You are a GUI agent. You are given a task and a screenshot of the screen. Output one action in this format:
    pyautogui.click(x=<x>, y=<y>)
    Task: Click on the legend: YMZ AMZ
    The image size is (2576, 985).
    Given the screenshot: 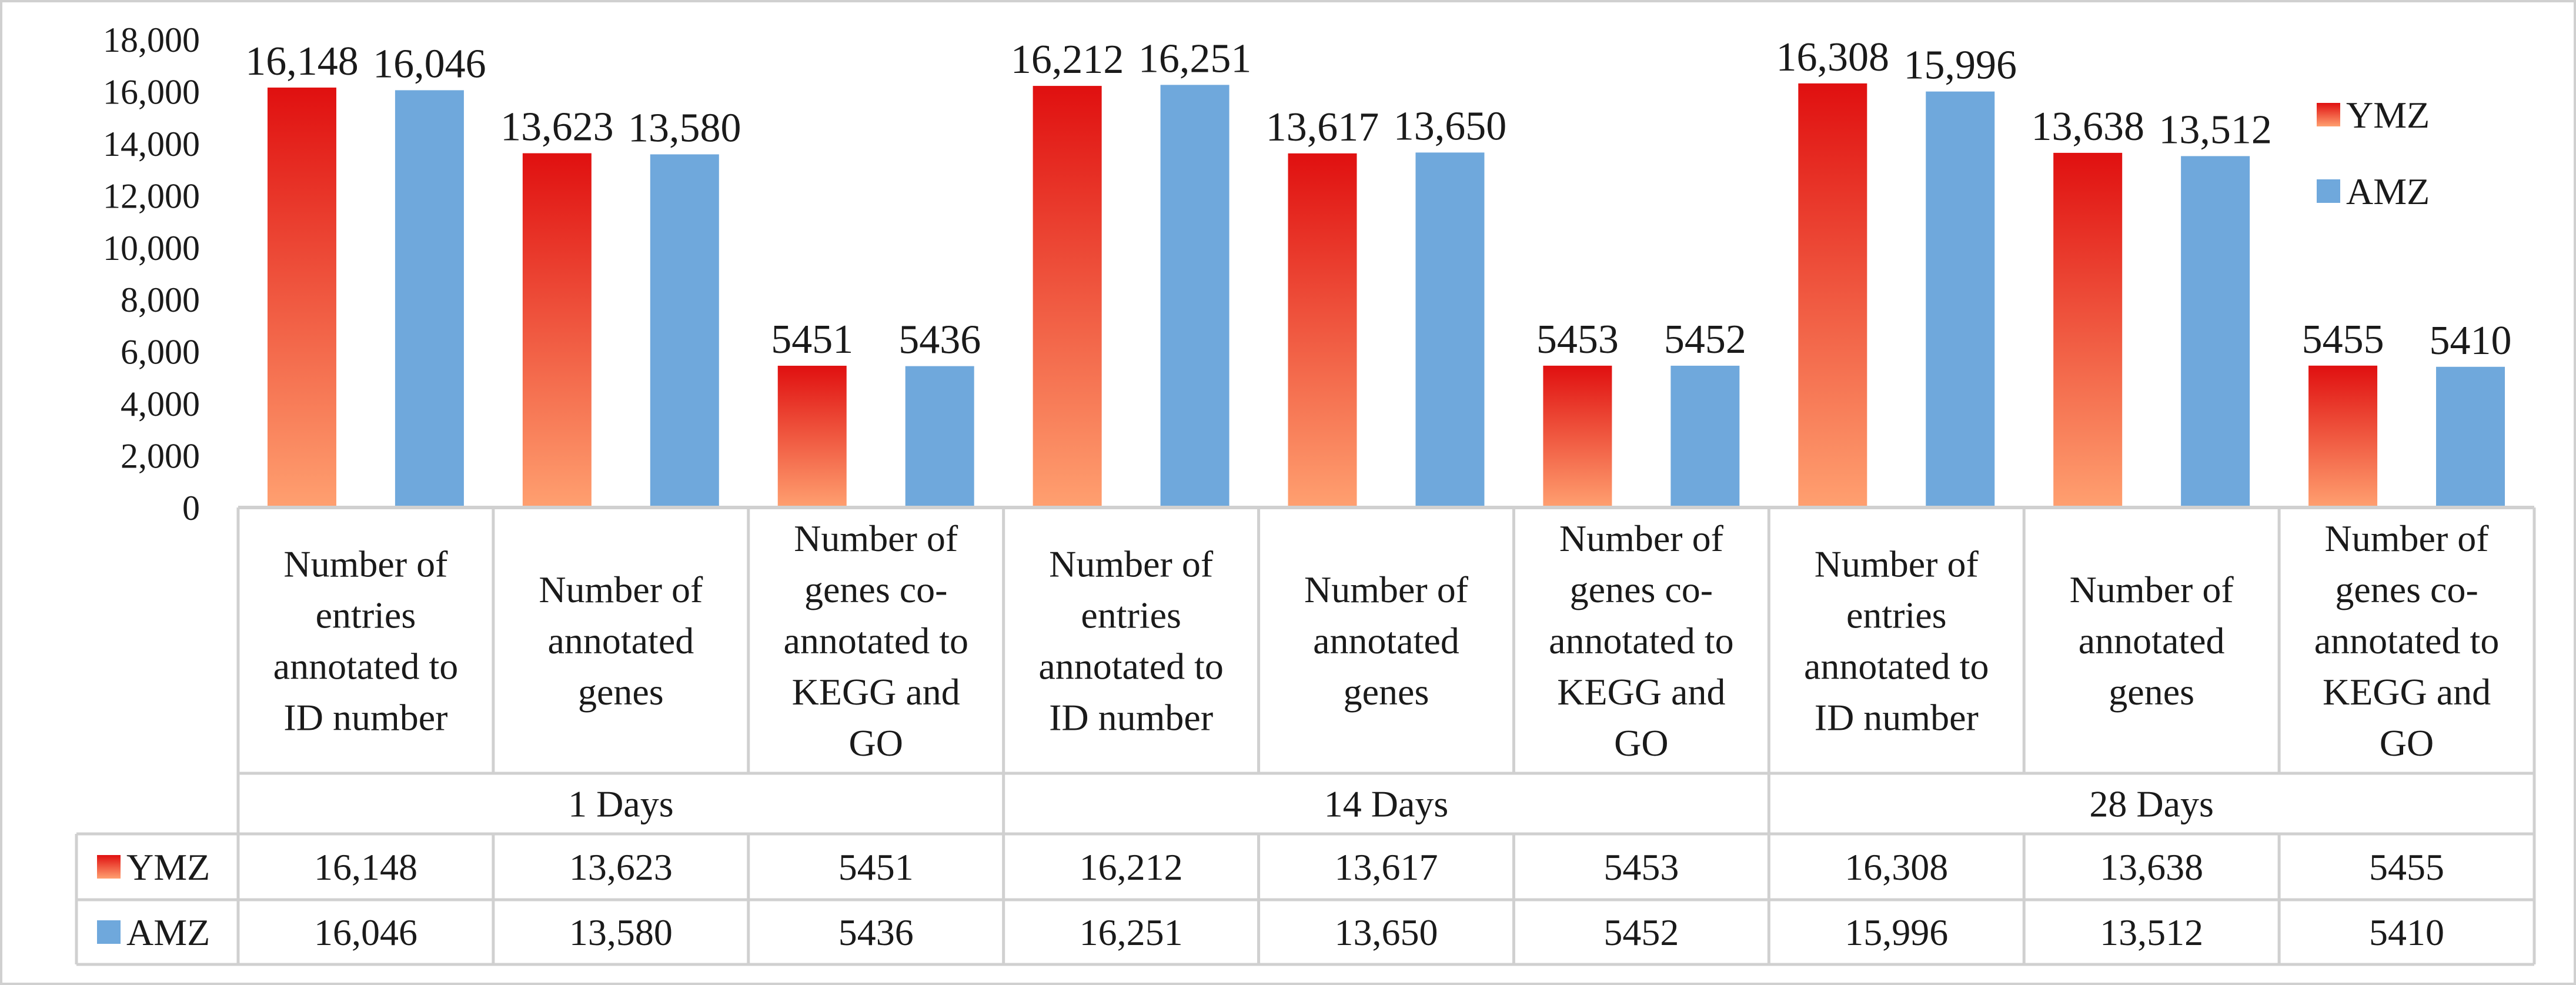 What is the action you would take?
    pyautogui.click(x=2373, y=153)
    